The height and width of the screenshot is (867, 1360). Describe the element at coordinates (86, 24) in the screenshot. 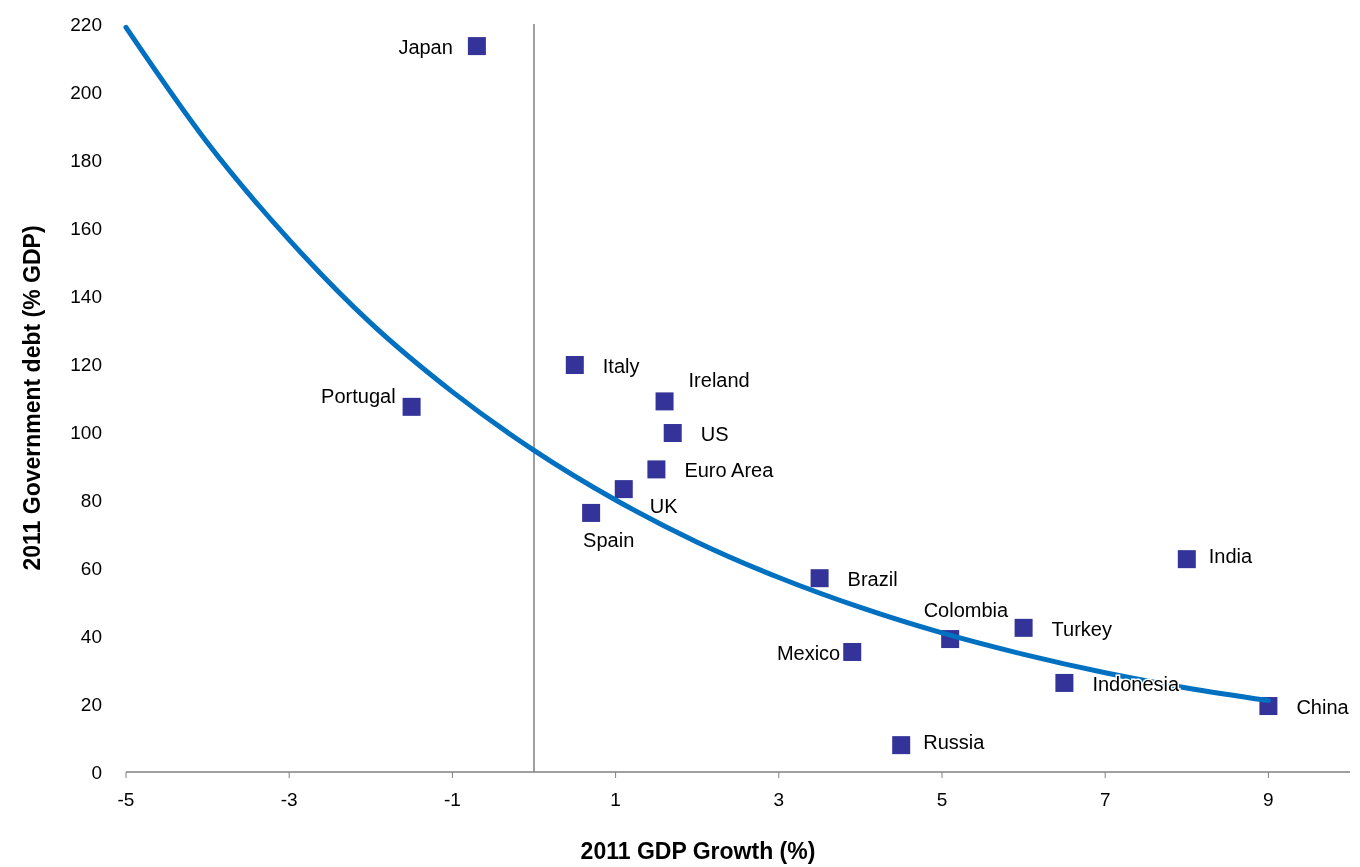

I see `y-tick-label: 220` at that location.